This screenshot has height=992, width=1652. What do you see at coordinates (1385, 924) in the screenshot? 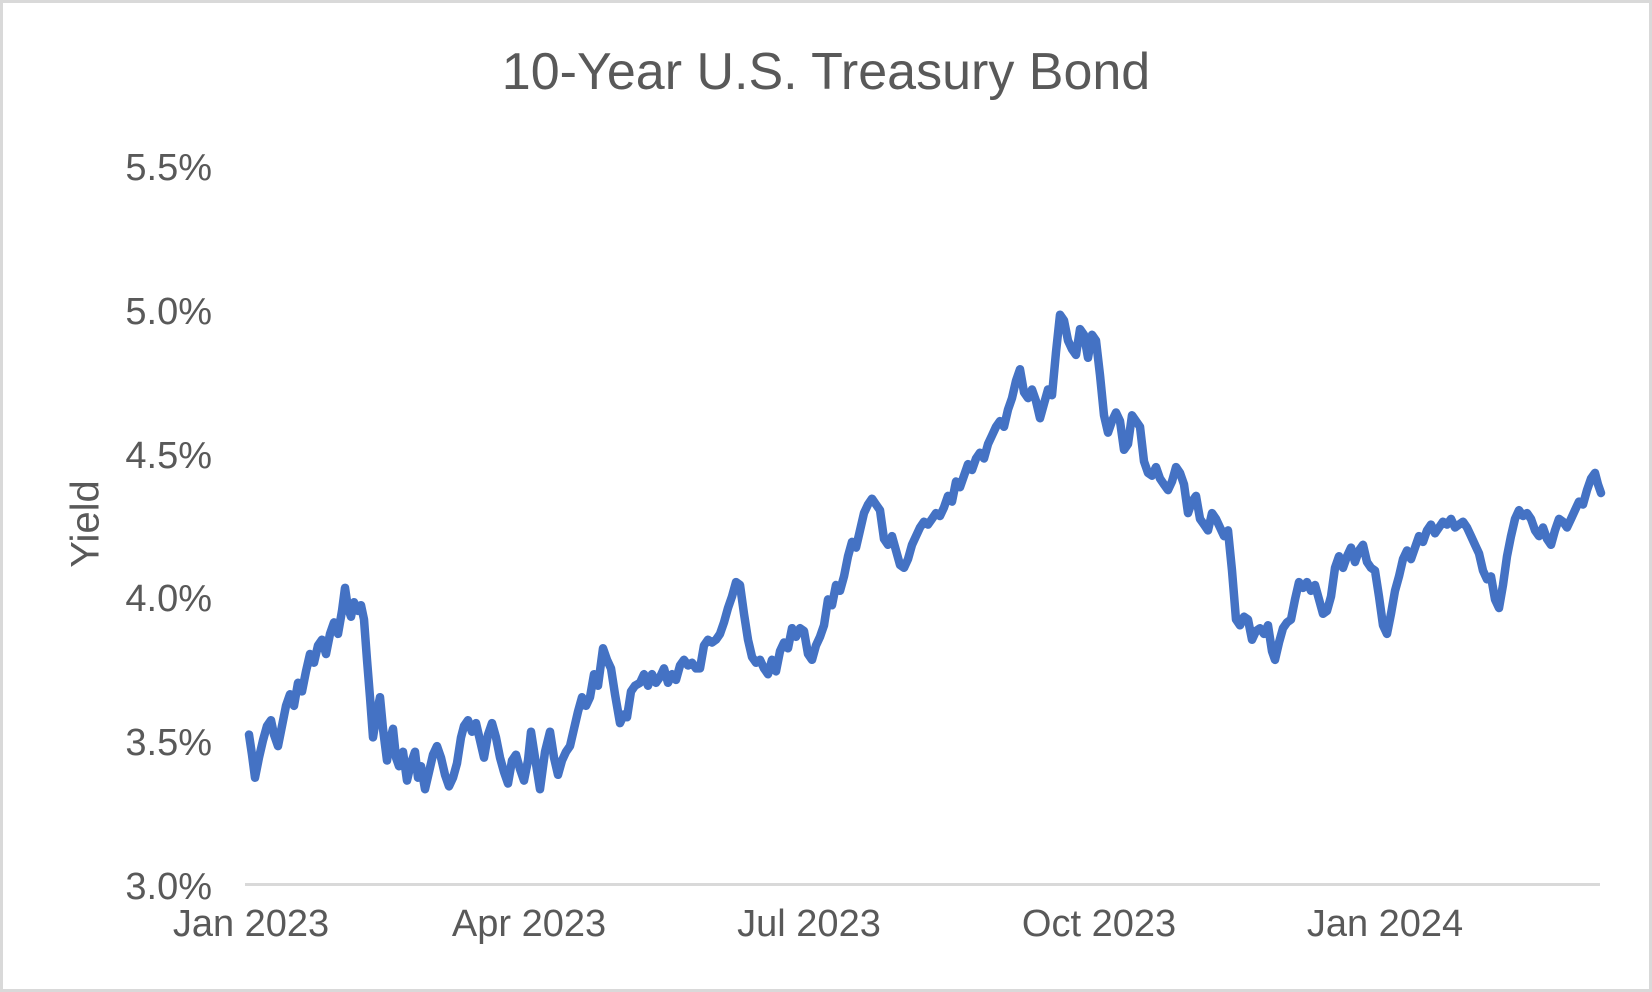
I see `x-tick-label: Jan 2024` at bounding box center [1385, 924].